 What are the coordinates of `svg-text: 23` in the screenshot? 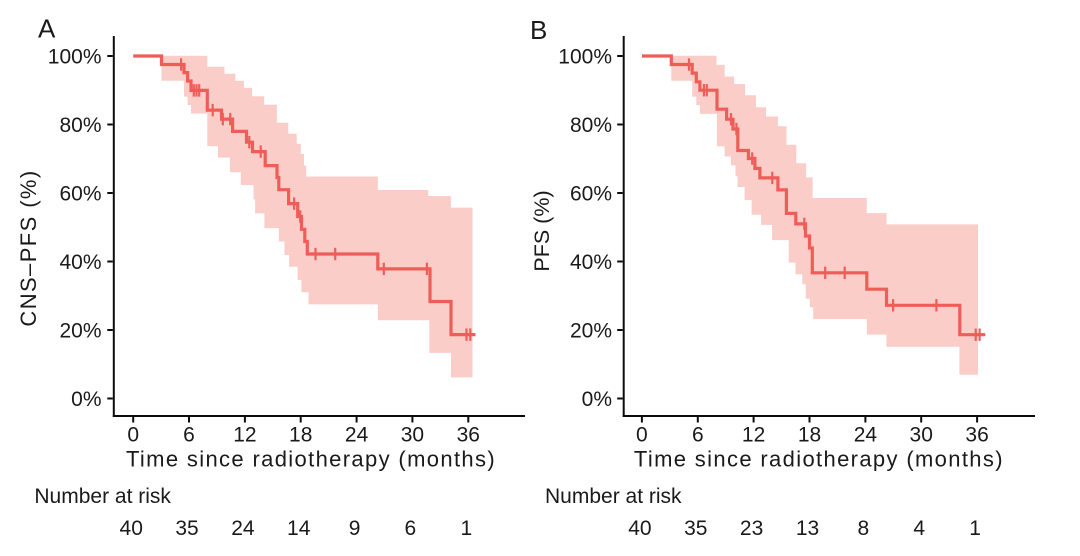 It's located at (751, 528).